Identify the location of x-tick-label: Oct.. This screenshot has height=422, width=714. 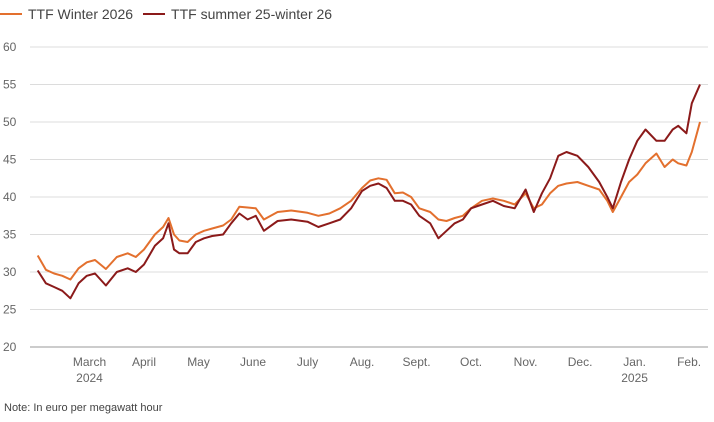
(471, 362).